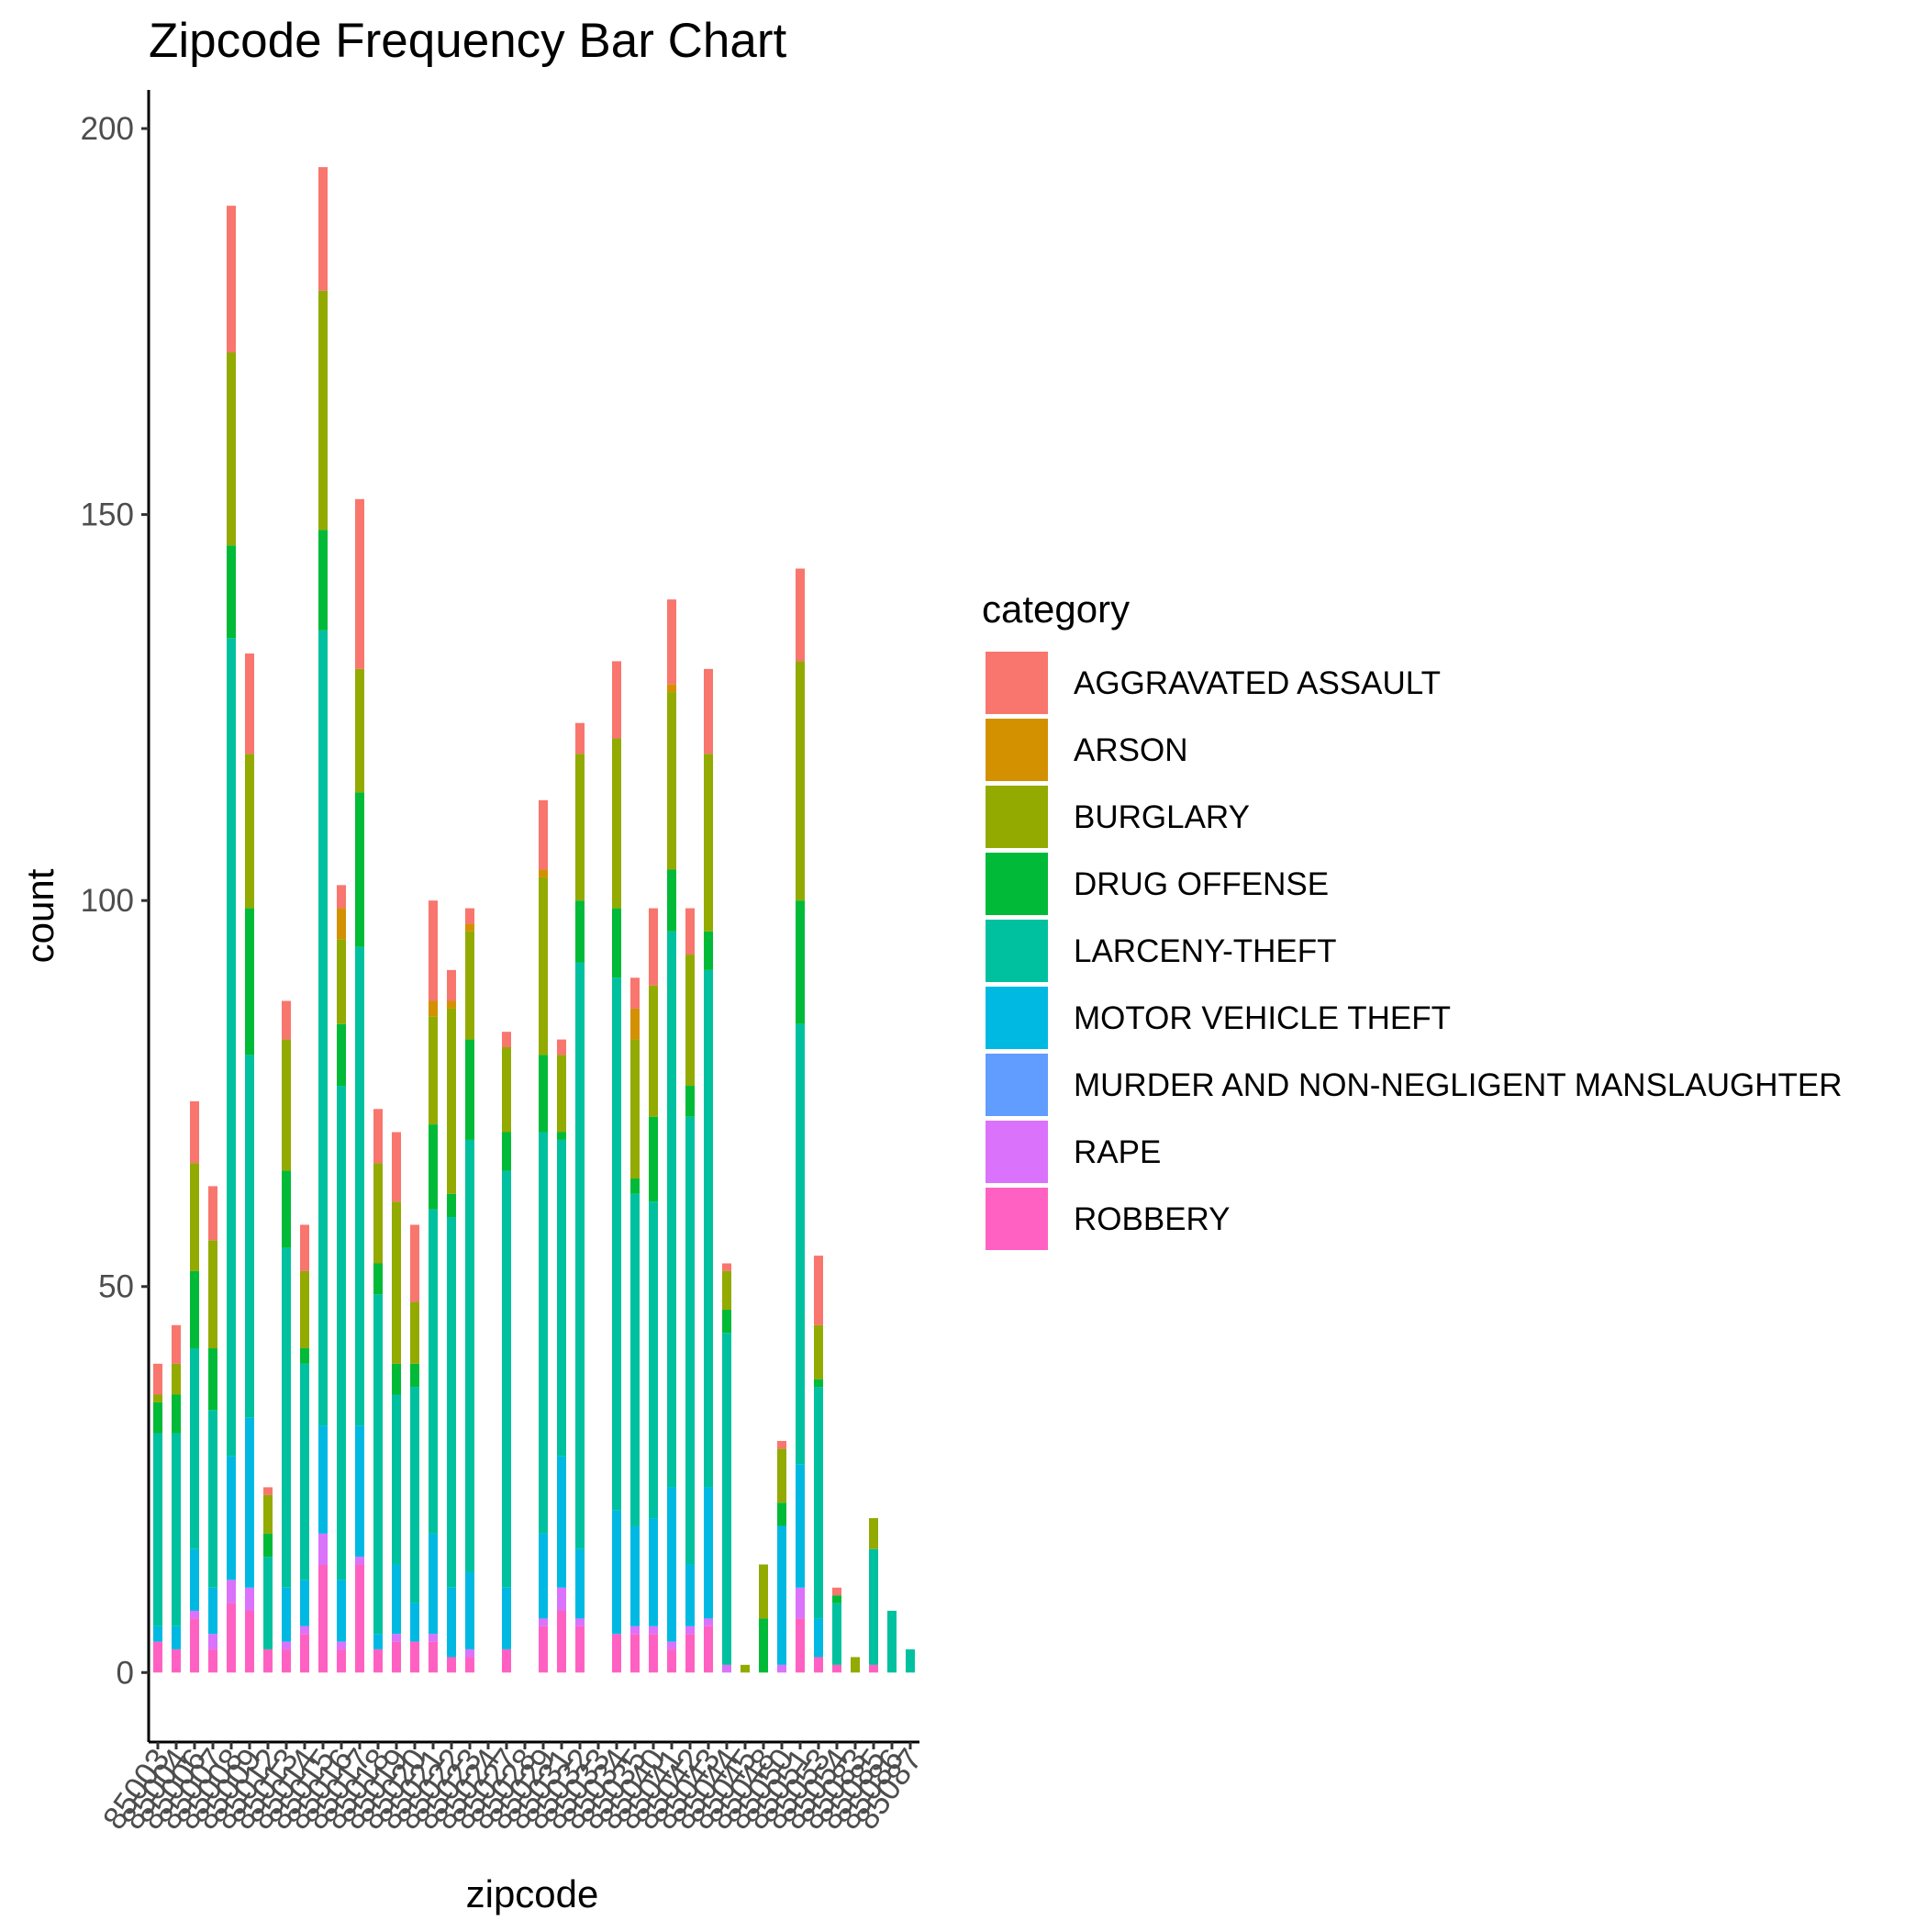  What do you see at coordinates (1257, 683) in the screenshot?
I see `legend-label: AGGRAVATED ASSAULT` at bounding box center [1257, 683].